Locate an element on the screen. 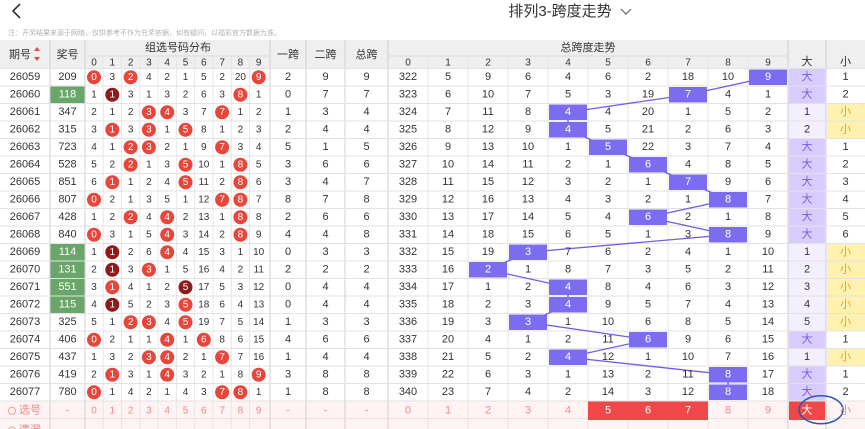 The height and width of the screenshot is (429, 865). draw-number: 406 is located at coordinates (67, 340).